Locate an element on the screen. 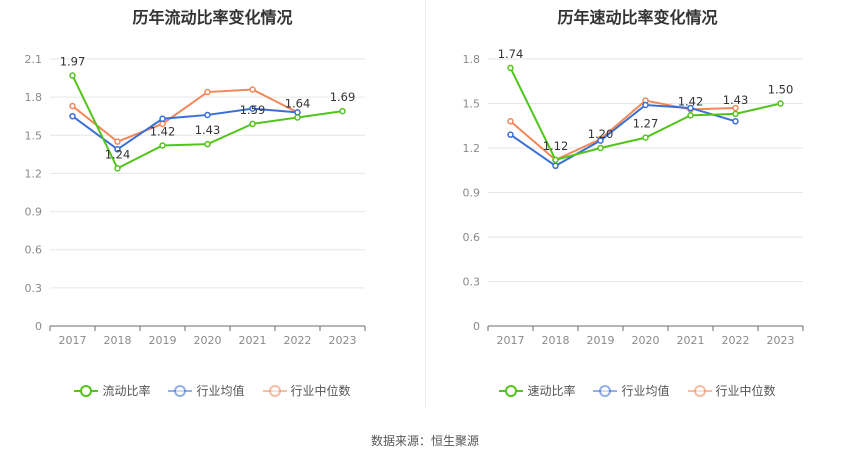 The height and width of the screenshot is (458, 850). legend-label: 速动比率 is located at coordinates (551, 391).